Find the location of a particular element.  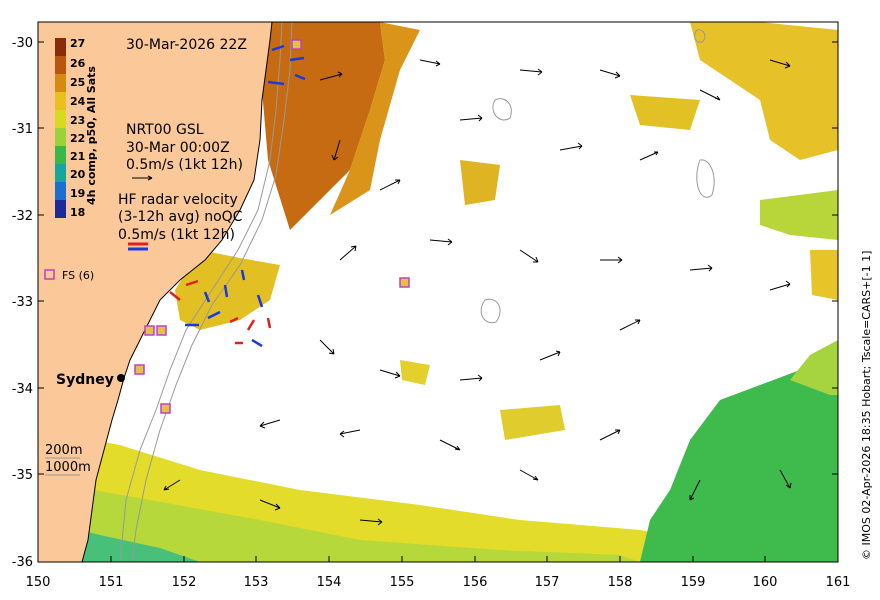

sst-east-lightgreen-top is located at coordinates (799, 215).